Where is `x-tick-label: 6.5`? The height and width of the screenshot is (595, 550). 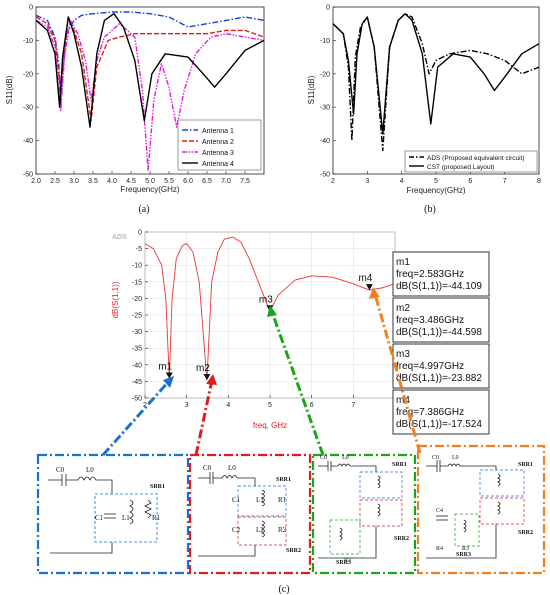
x-tick-label: 6.5 is located at coordinates (207, 181).